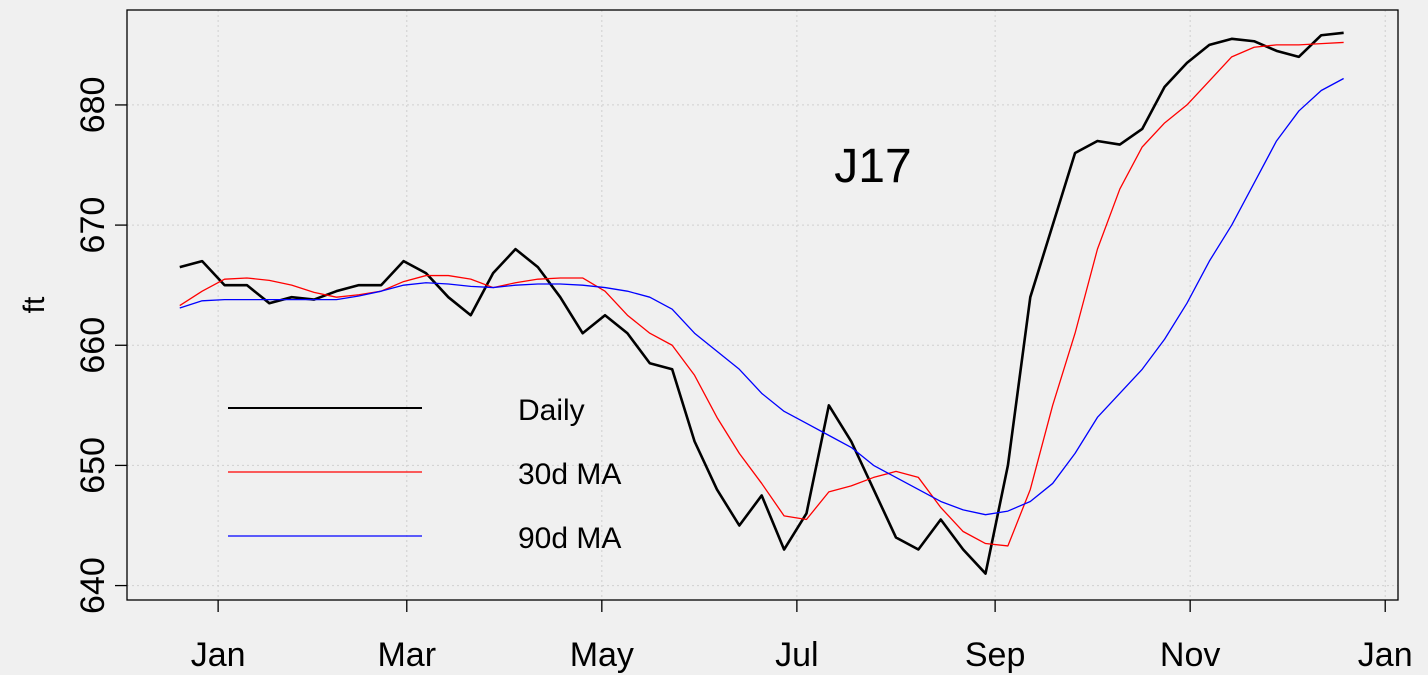  What do you see at coordinates (93, 345) in the screenshot?
I see `y-tick-label: 660` at bounding box center [93, 345].